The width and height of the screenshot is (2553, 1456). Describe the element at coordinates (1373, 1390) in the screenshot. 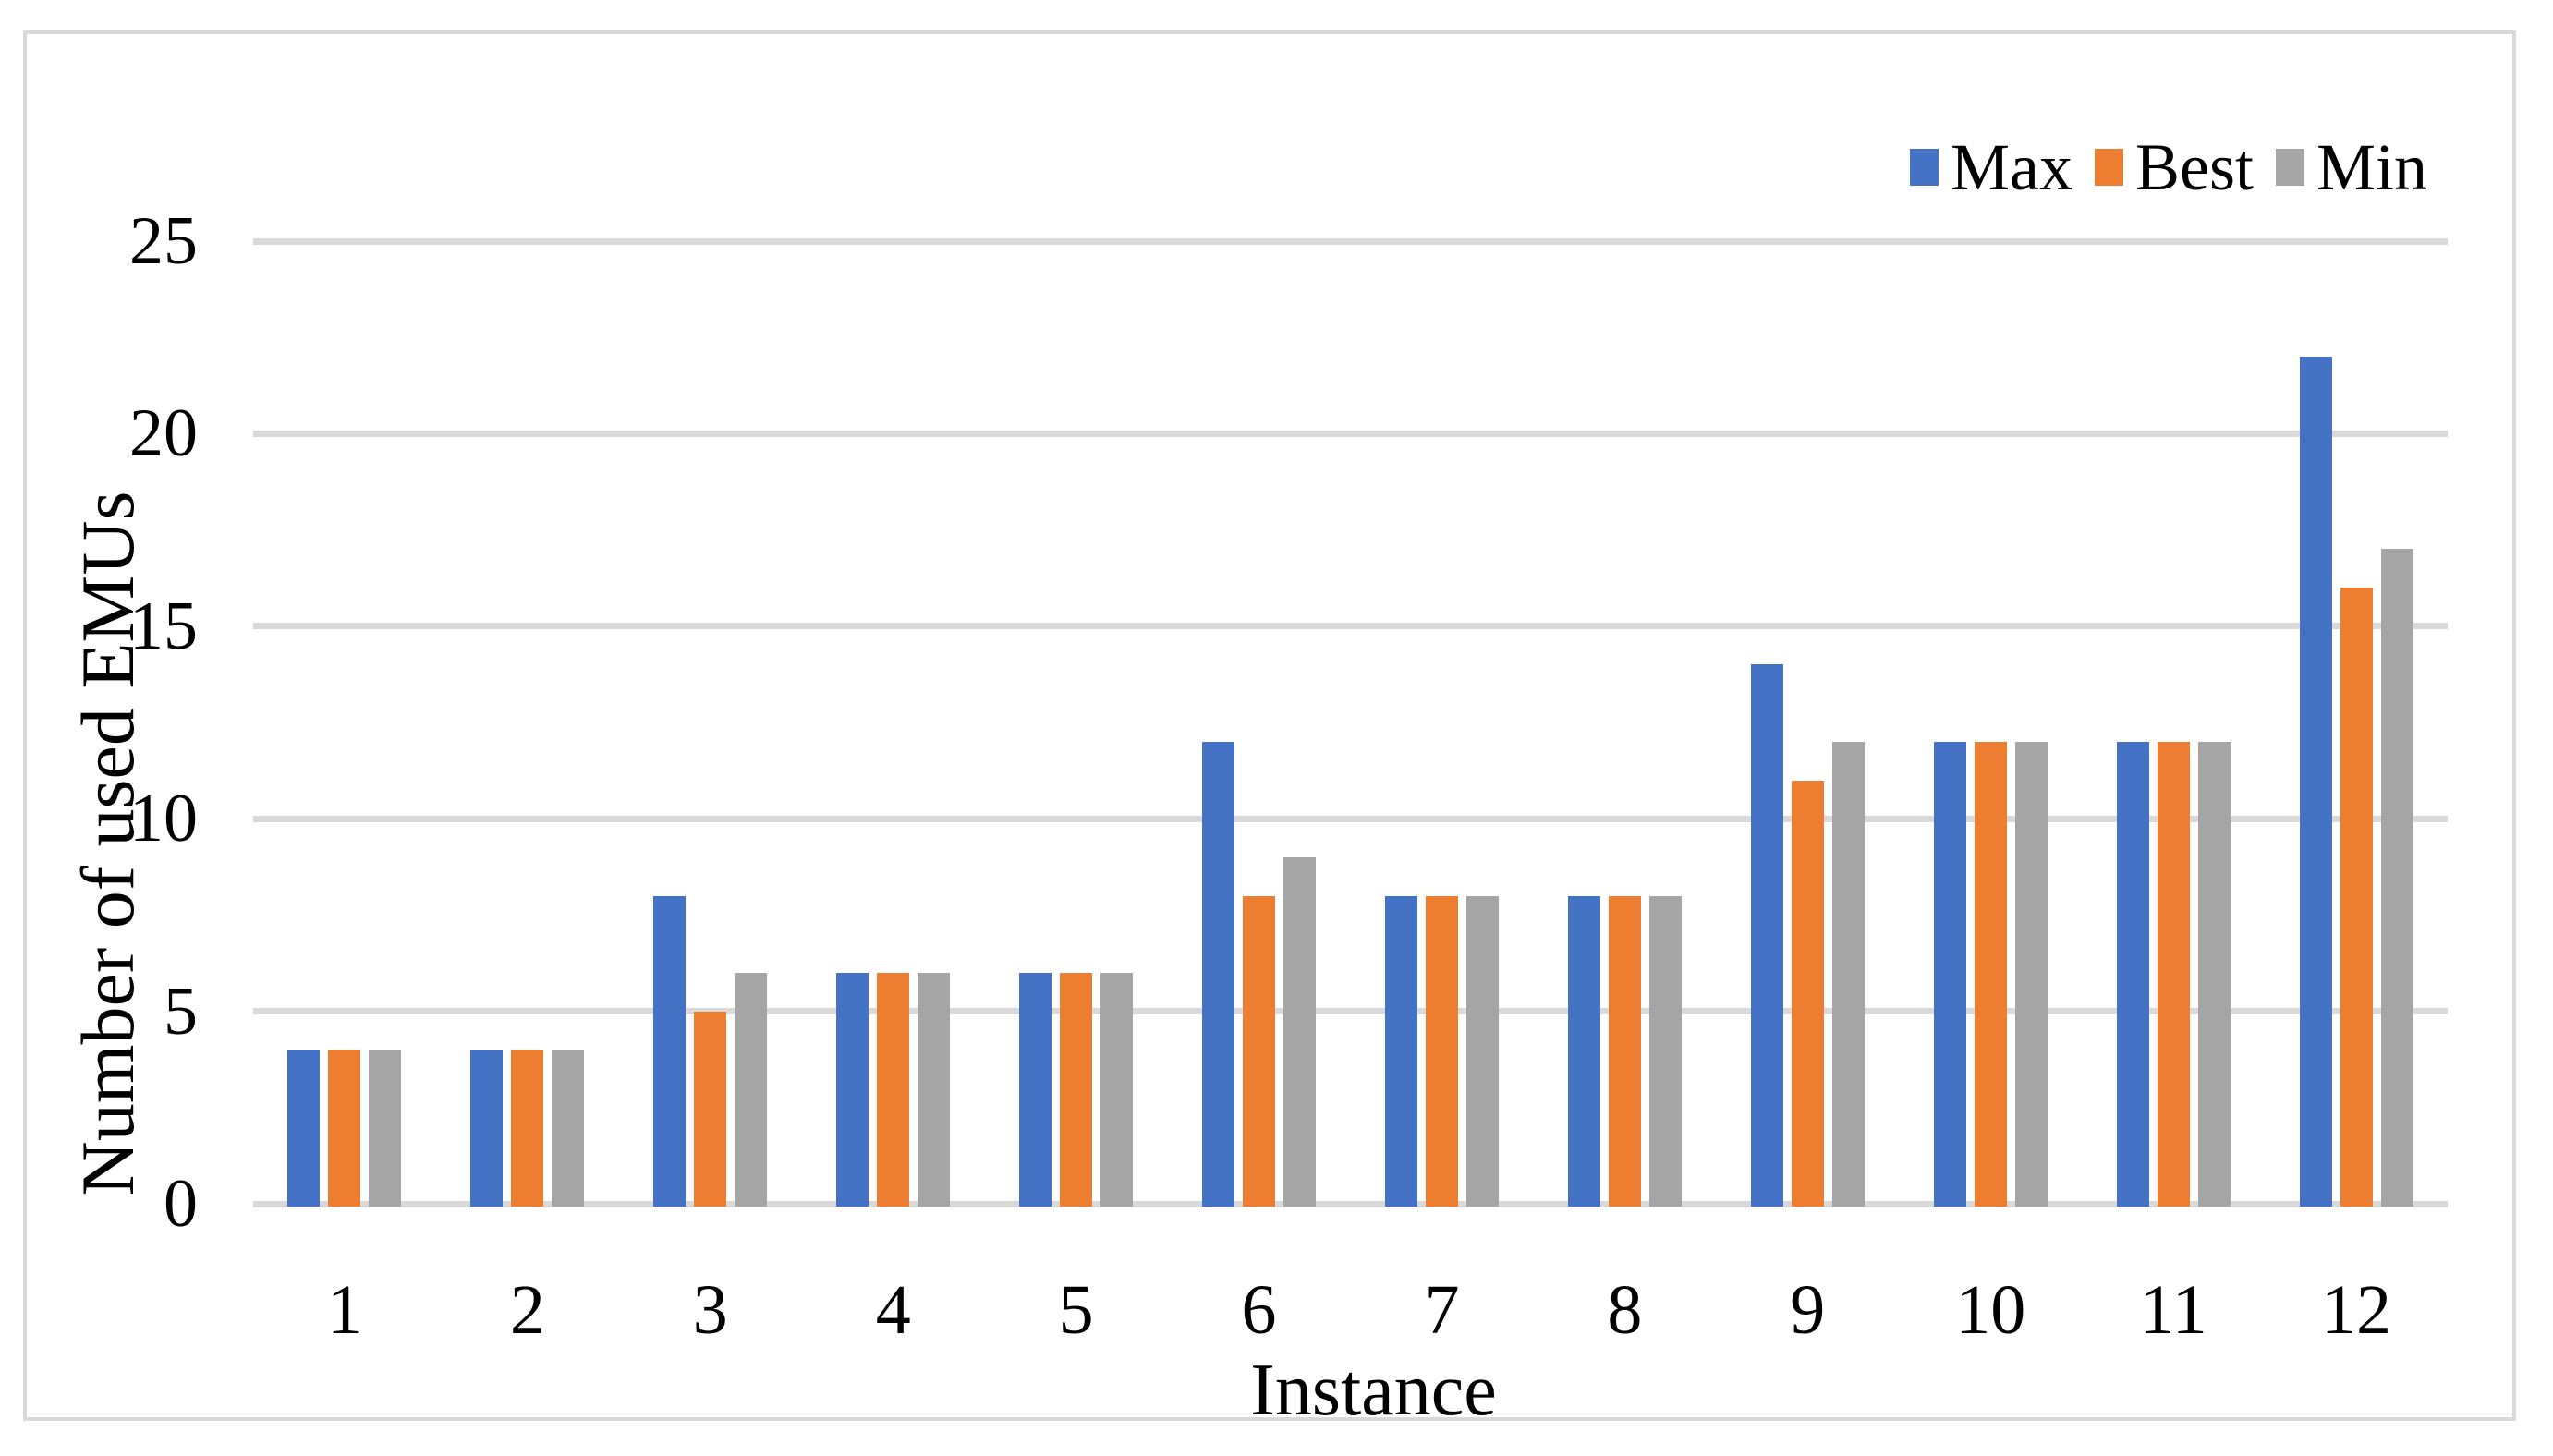

I see `x-axis-title: Instance` at that location.